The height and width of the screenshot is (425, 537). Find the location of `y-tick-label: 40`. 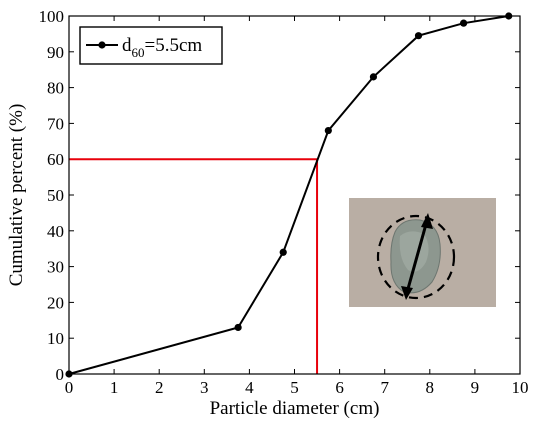

y-tick-label: 40 is located at coordinates (55, 231).